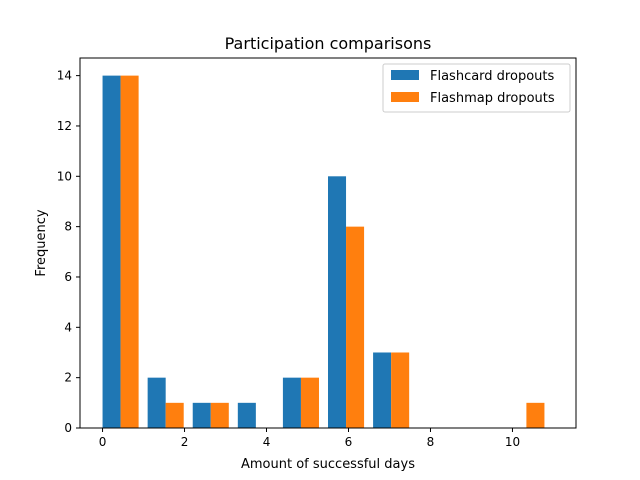 Image resolution: width=640 pixels, height=480 pixels. What do you see at coordinates (64, 76) in the screenshot?
I see `y-tick-label: 14` at bounding box center [64, 76].